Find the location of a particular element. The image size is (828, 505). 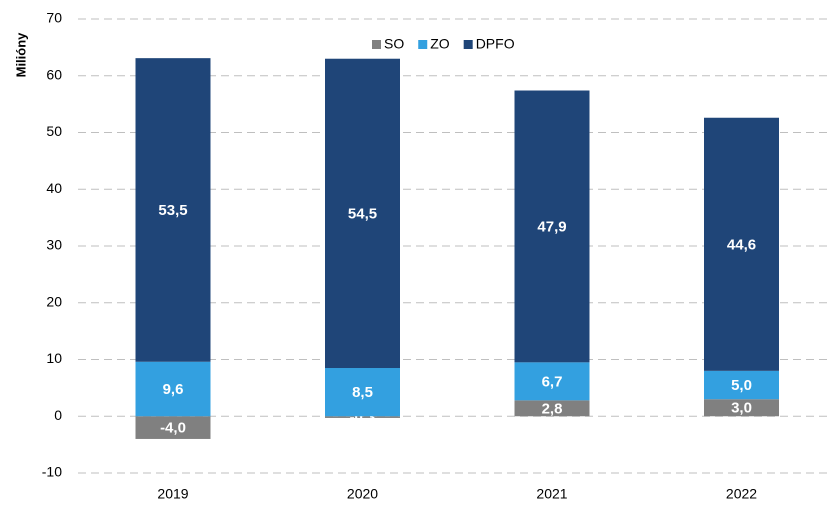

y-tick-label: 70 is located at coordinates (54, 18).